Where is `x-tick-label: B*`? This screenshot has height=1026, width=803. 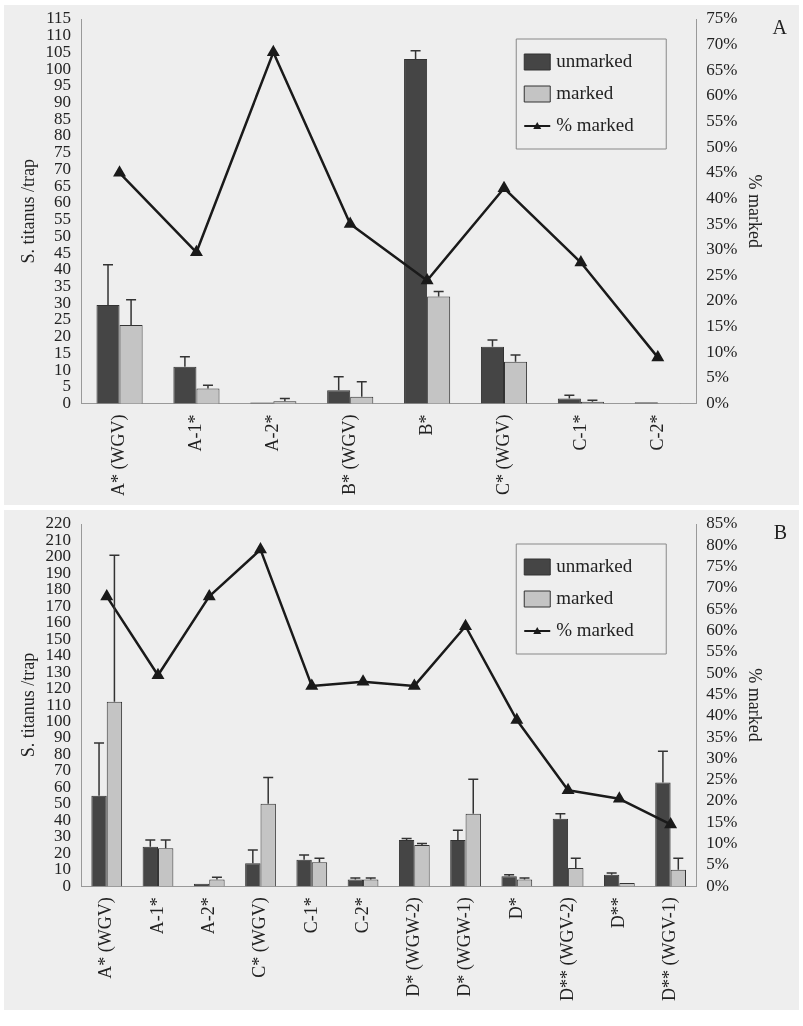 x-tick-label: B* is located at coordinates (425, 425).